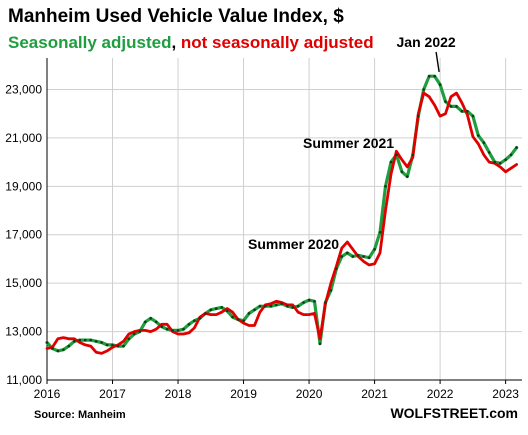  What do you see at coordinates (348, 143) in the screenshot?
I see `annotation-summer-2021: Summer 2021` at bounding box center [348, 143].